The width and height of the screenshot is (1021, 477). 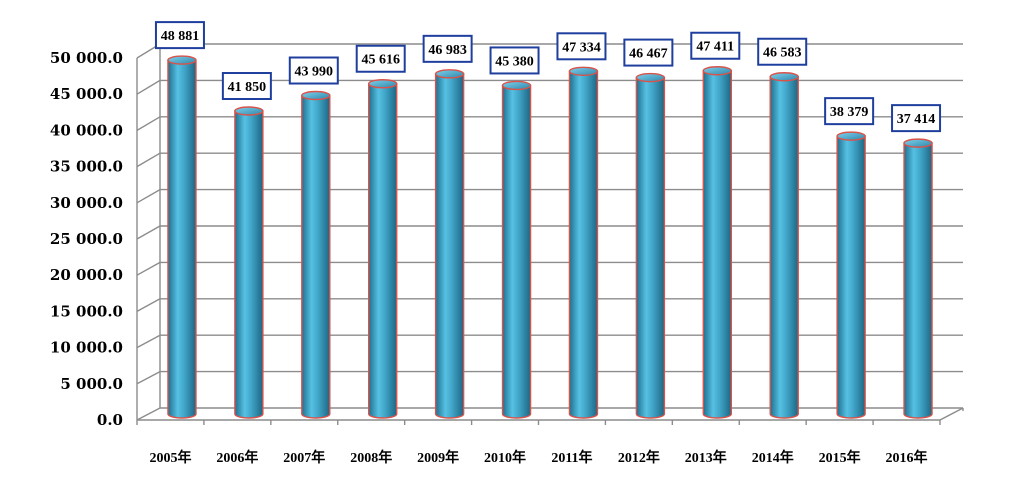 I want to click on x-tick-label: 2013年, so click(x=706, y=457).